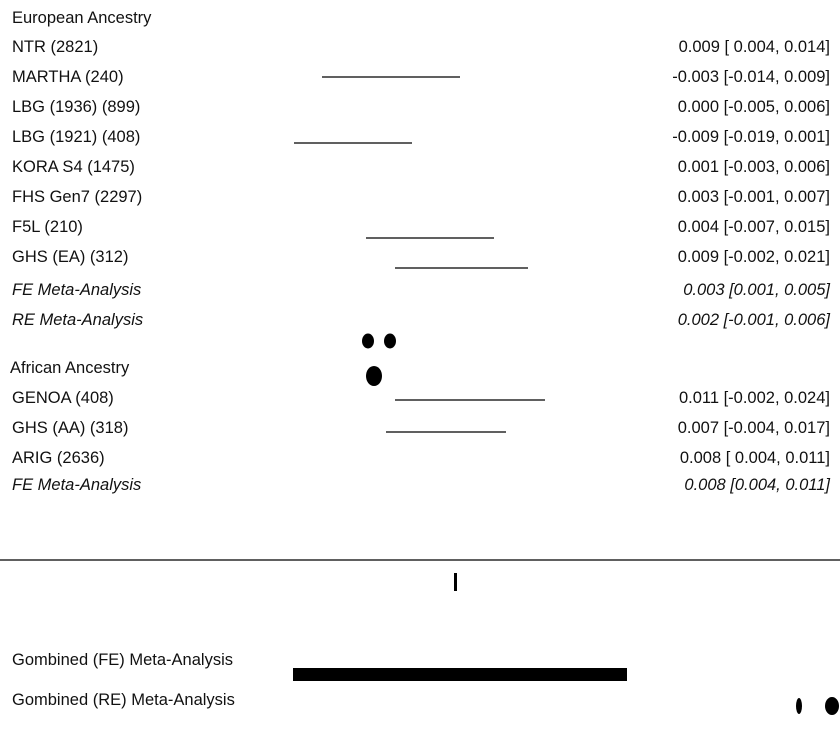  I want to click on study-estimate: 0.000 [-0.005, 0.006], so click(753, 107).